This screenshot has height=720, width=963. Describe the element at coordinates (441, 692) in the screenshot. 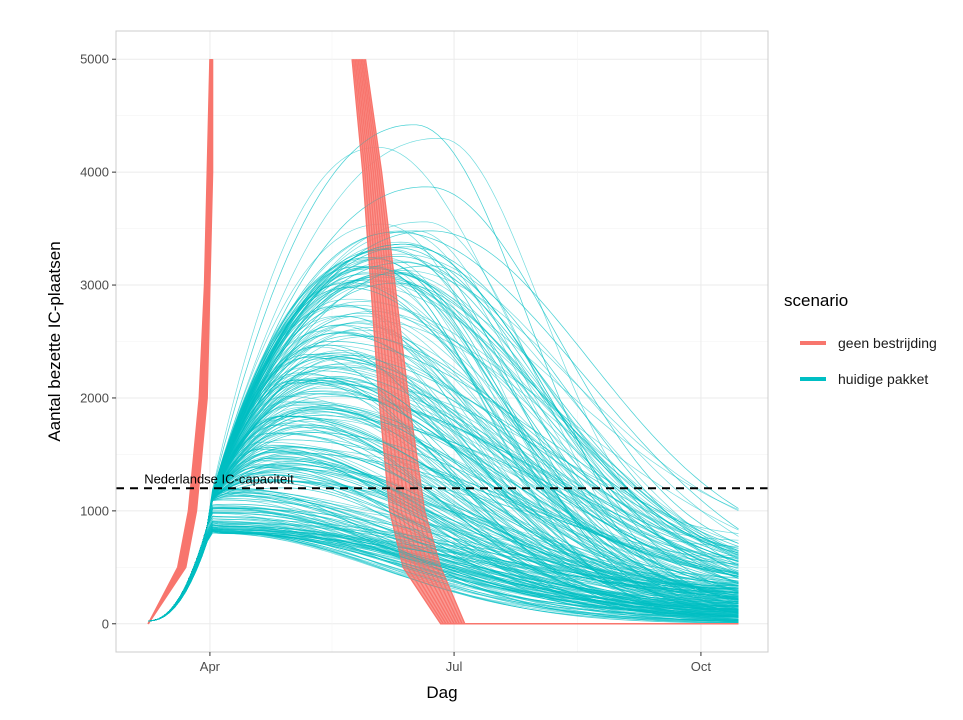

I see `x-axis-title: Dag` at that location.